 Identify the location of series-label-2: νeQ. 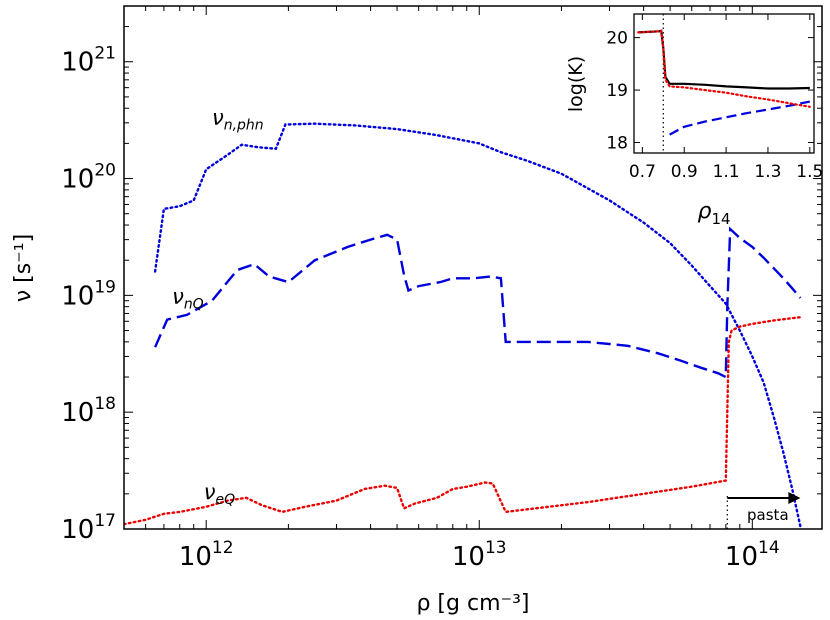
(219, 494).